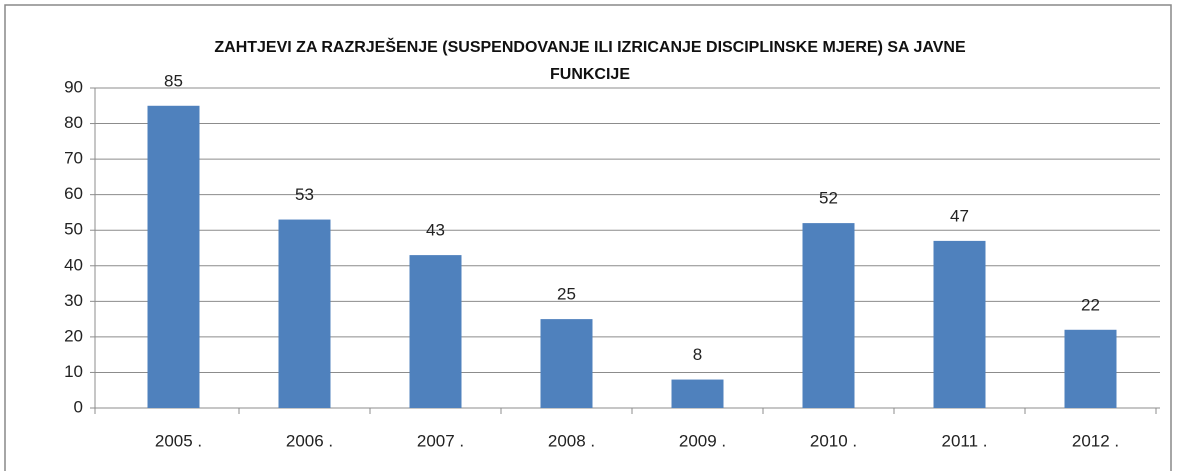 The image size is (1177, 471). Describe the element at coordinates (73, 229) in the screenshot. I see `y-tick-label: 50` at that location.